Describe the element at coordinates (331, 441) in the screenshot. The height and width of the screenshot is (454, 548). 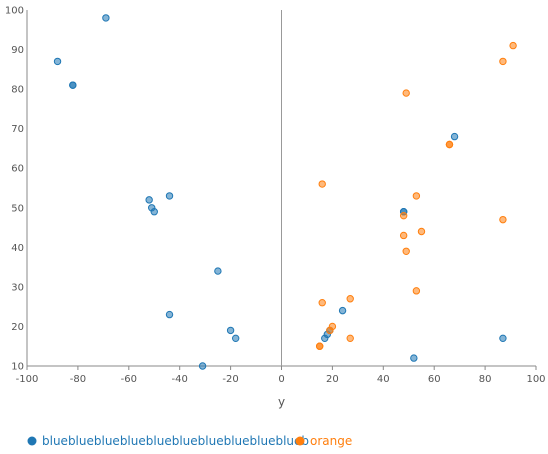
I see `legend-label: orange` at that location.